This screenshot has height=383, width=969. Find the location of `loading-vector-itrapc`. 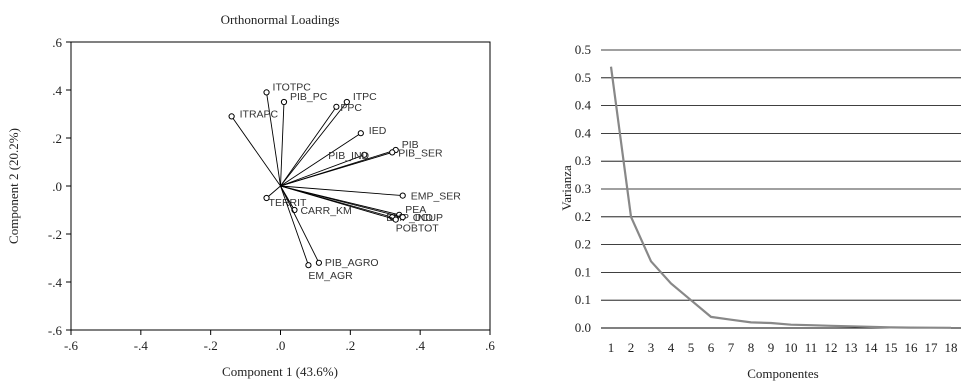

loading-vector-itrapc is located at coordinates (256, 151).